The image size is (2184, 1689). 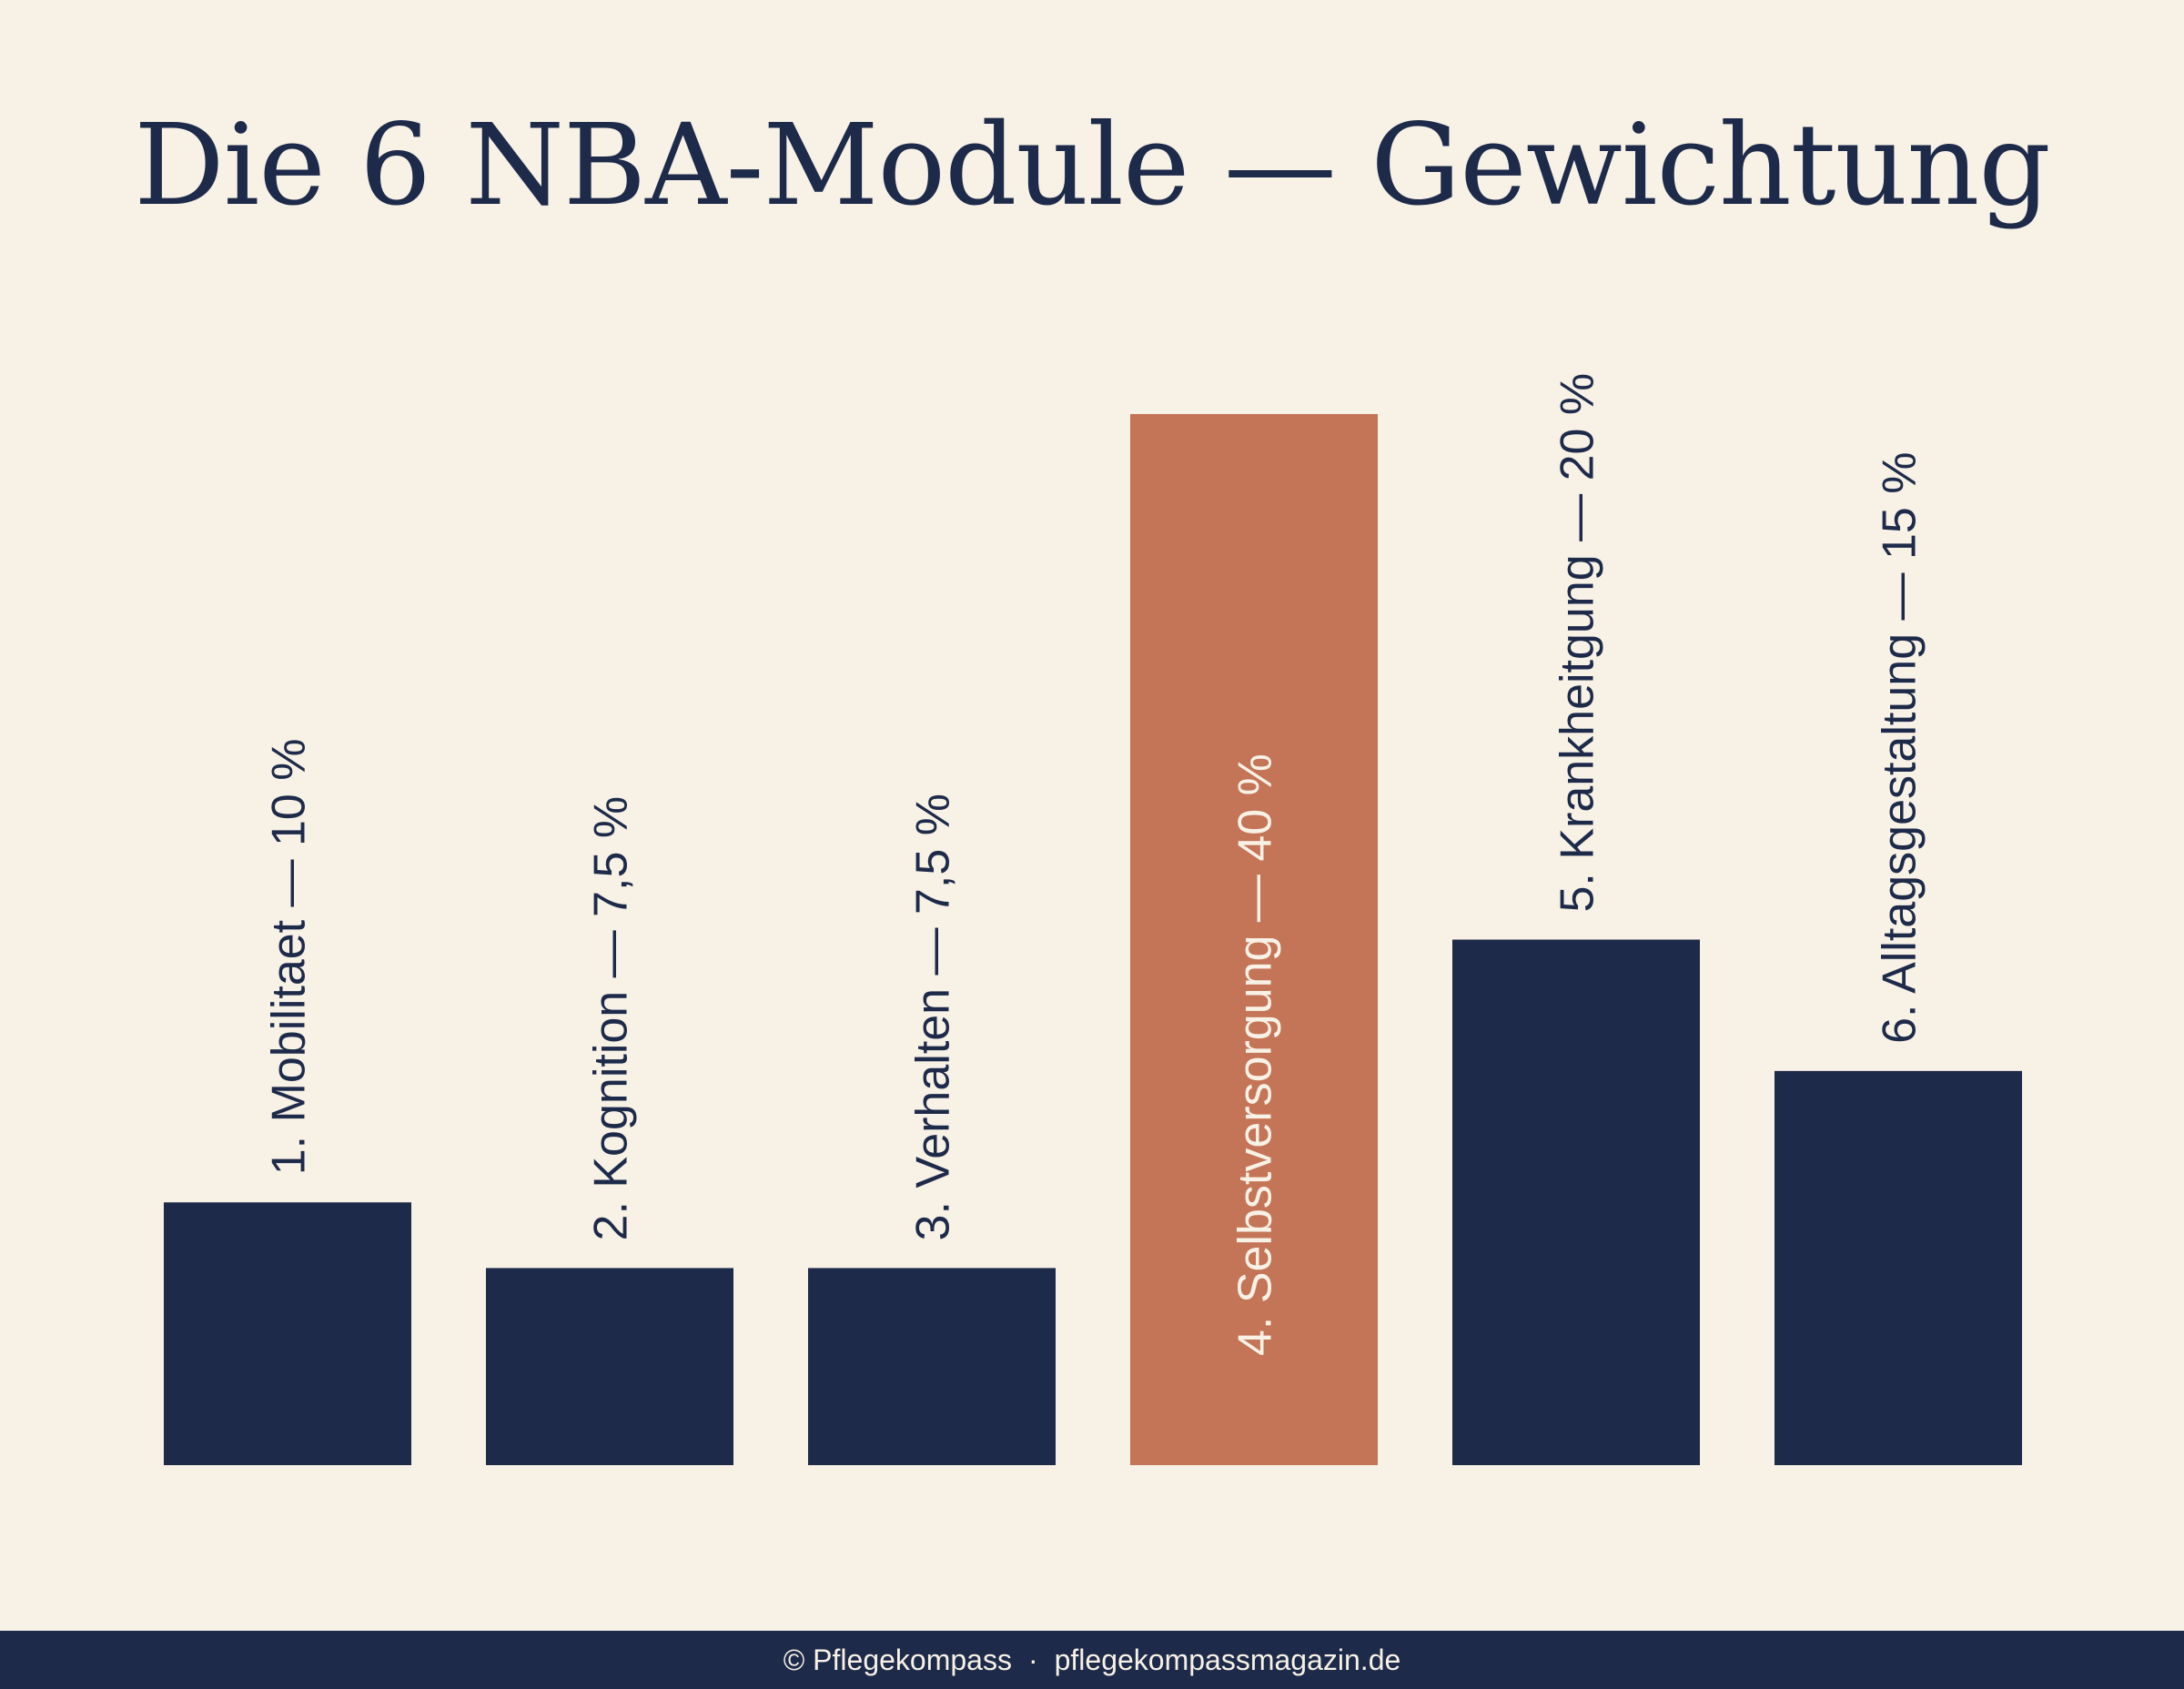 I want to click on bar-label-3: 3. Verhalten — 7,5 %, so click(x=934, y=1017).